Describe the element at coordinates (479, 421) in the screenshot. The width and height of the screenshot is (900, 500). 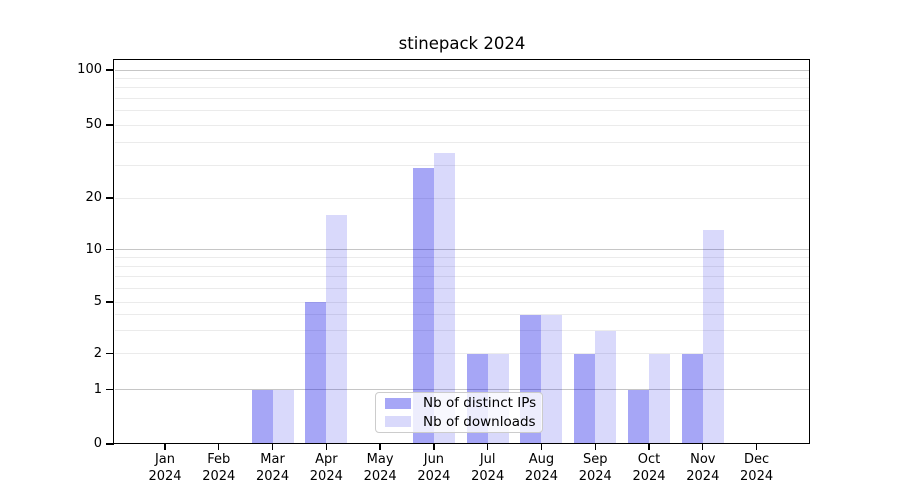
I see `legend-label-downloads: Nb of downloads` at that location.